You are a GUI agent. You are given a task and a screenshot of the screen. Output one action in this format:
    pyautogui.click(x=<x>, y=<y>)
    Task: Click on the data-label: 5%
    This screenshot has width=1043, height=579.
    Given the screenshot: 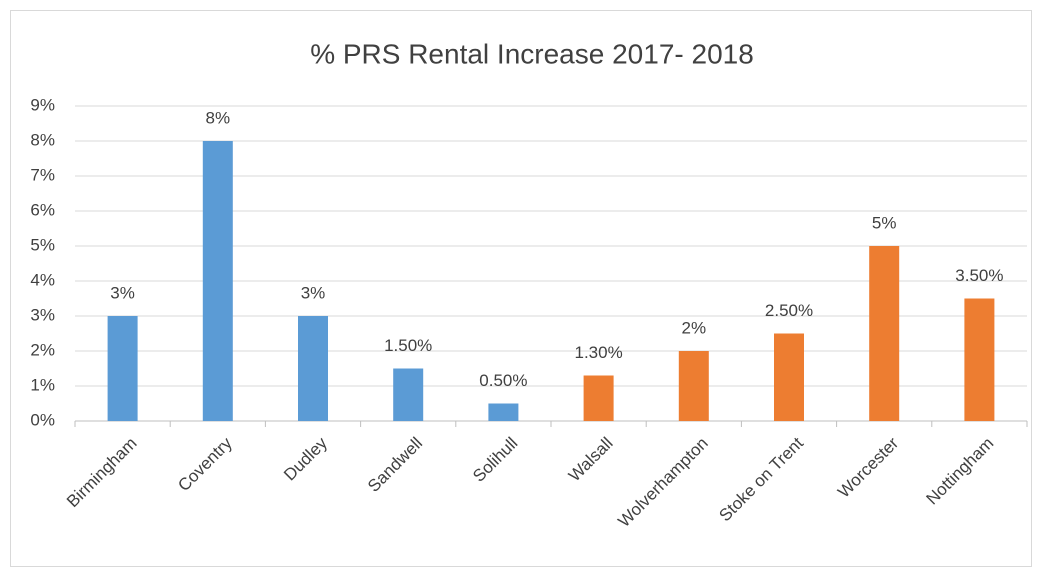 What is the action you would take?
    pyautogui.click(x=884, y=222)
    